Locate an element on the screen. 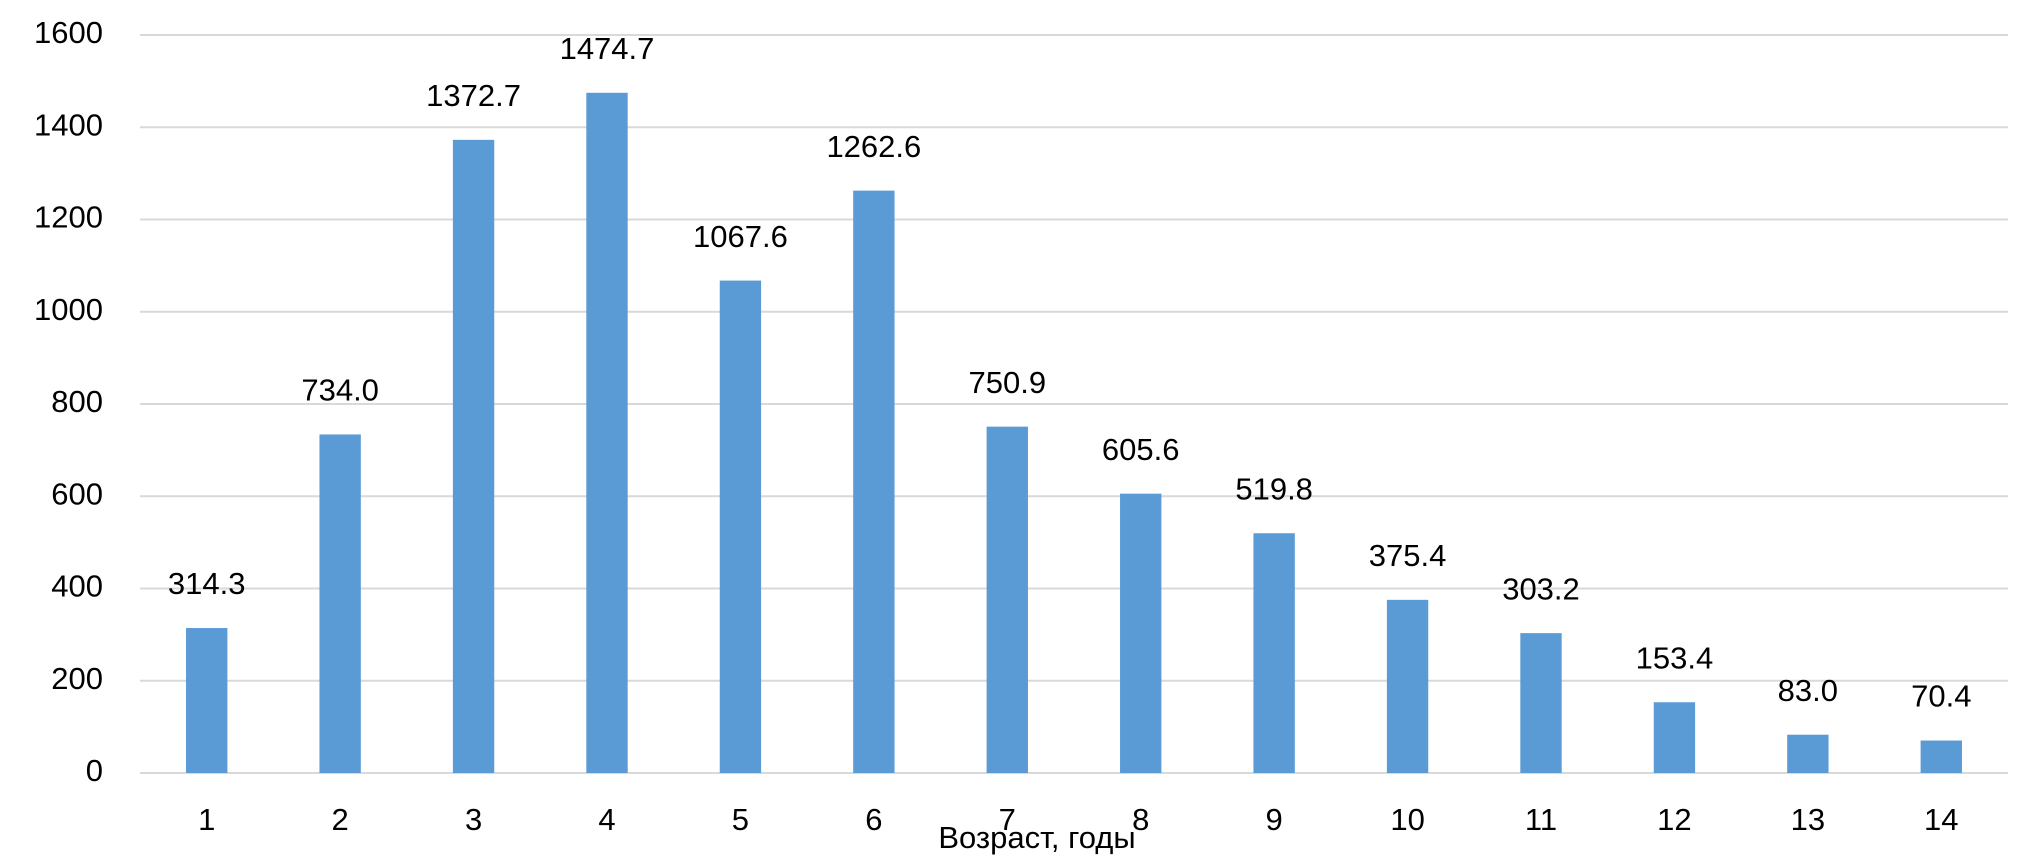  y-tick-label: 1400 is located at coordinates (68, 124).